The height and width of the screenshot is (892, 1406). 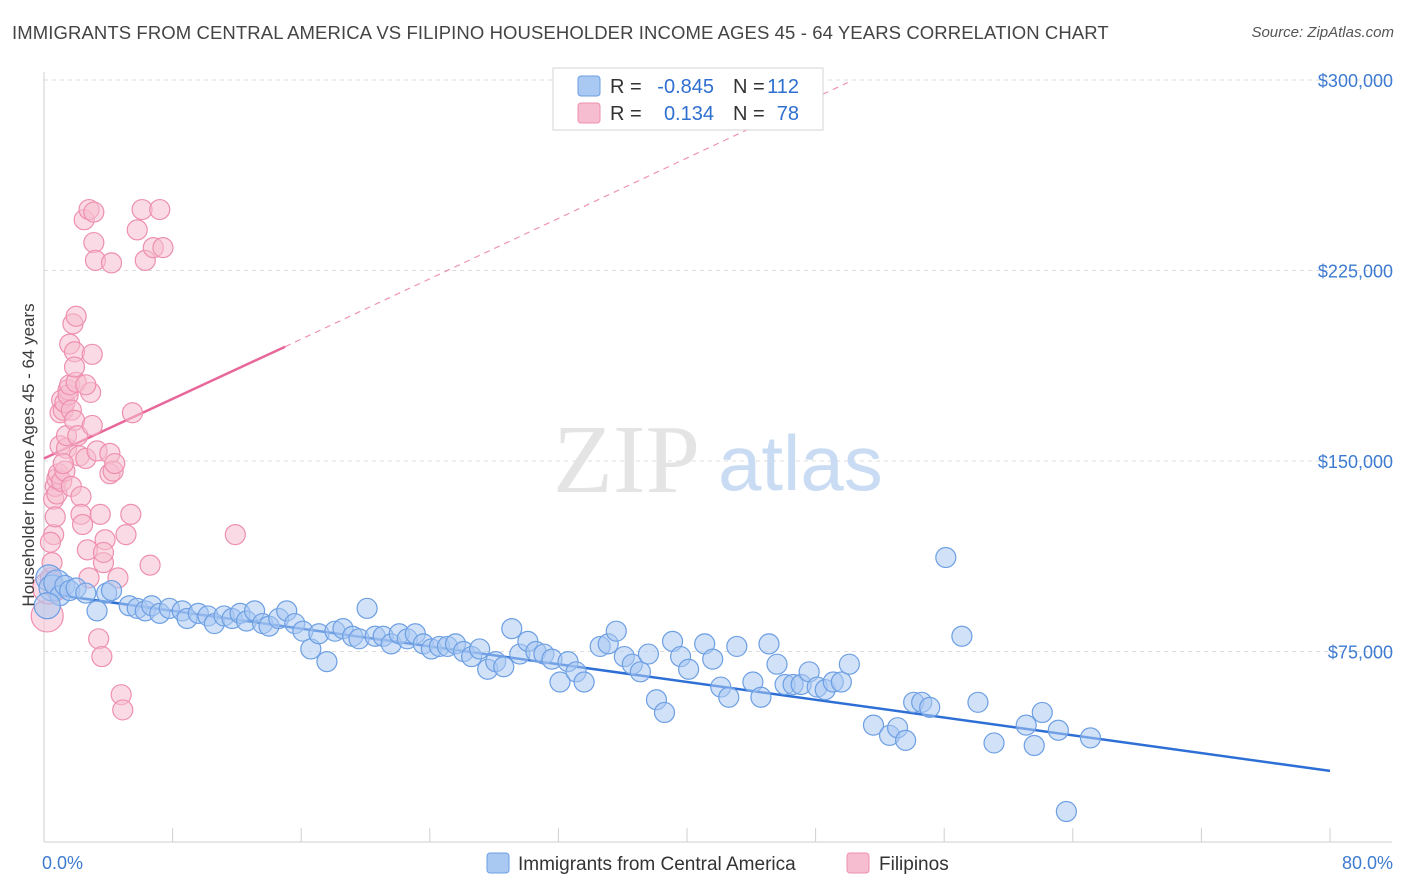 What do you see at coordinates (783, 87) in the screenshot?
I see `legend-n-value-blue: 112` at bounding box center [783, 87].